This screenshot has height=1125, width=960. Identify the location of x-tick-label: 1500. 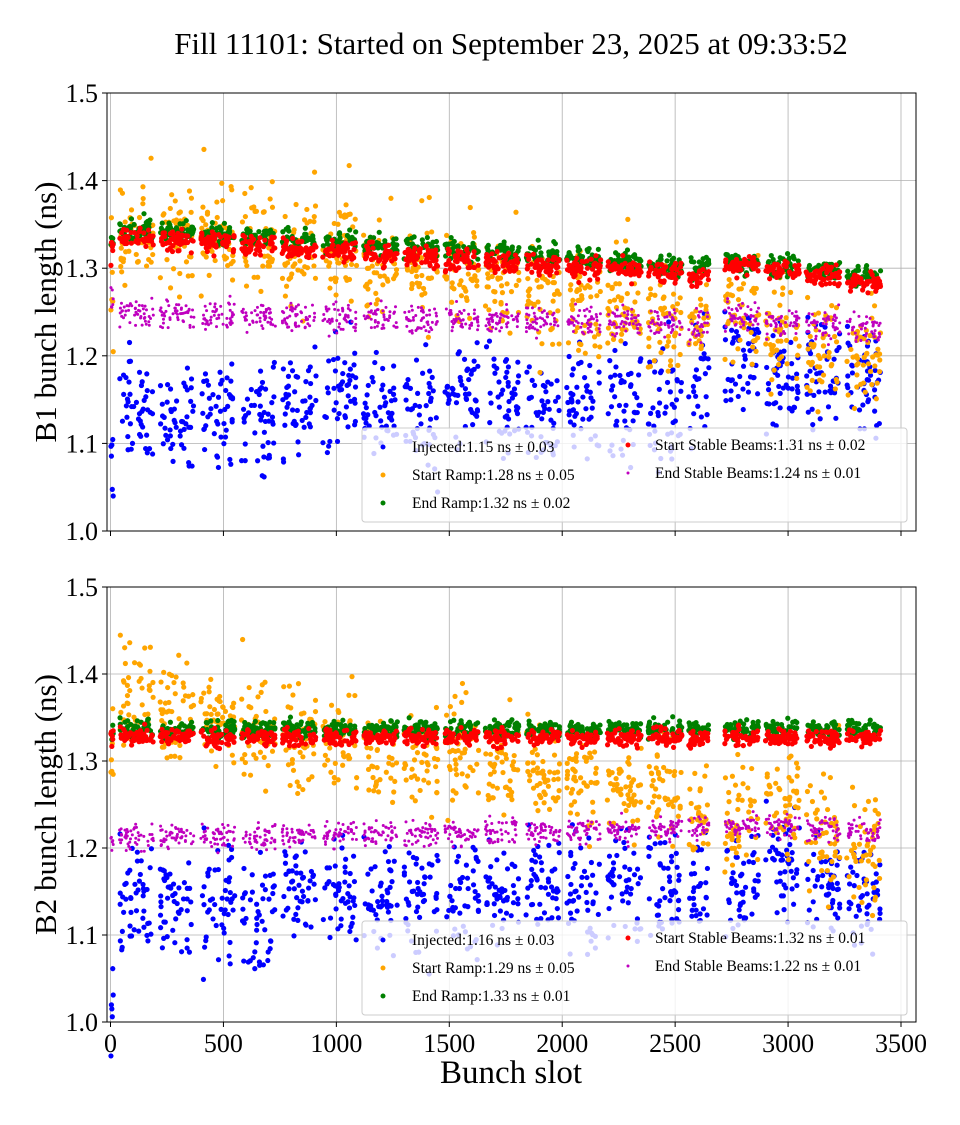
(449, 1043).